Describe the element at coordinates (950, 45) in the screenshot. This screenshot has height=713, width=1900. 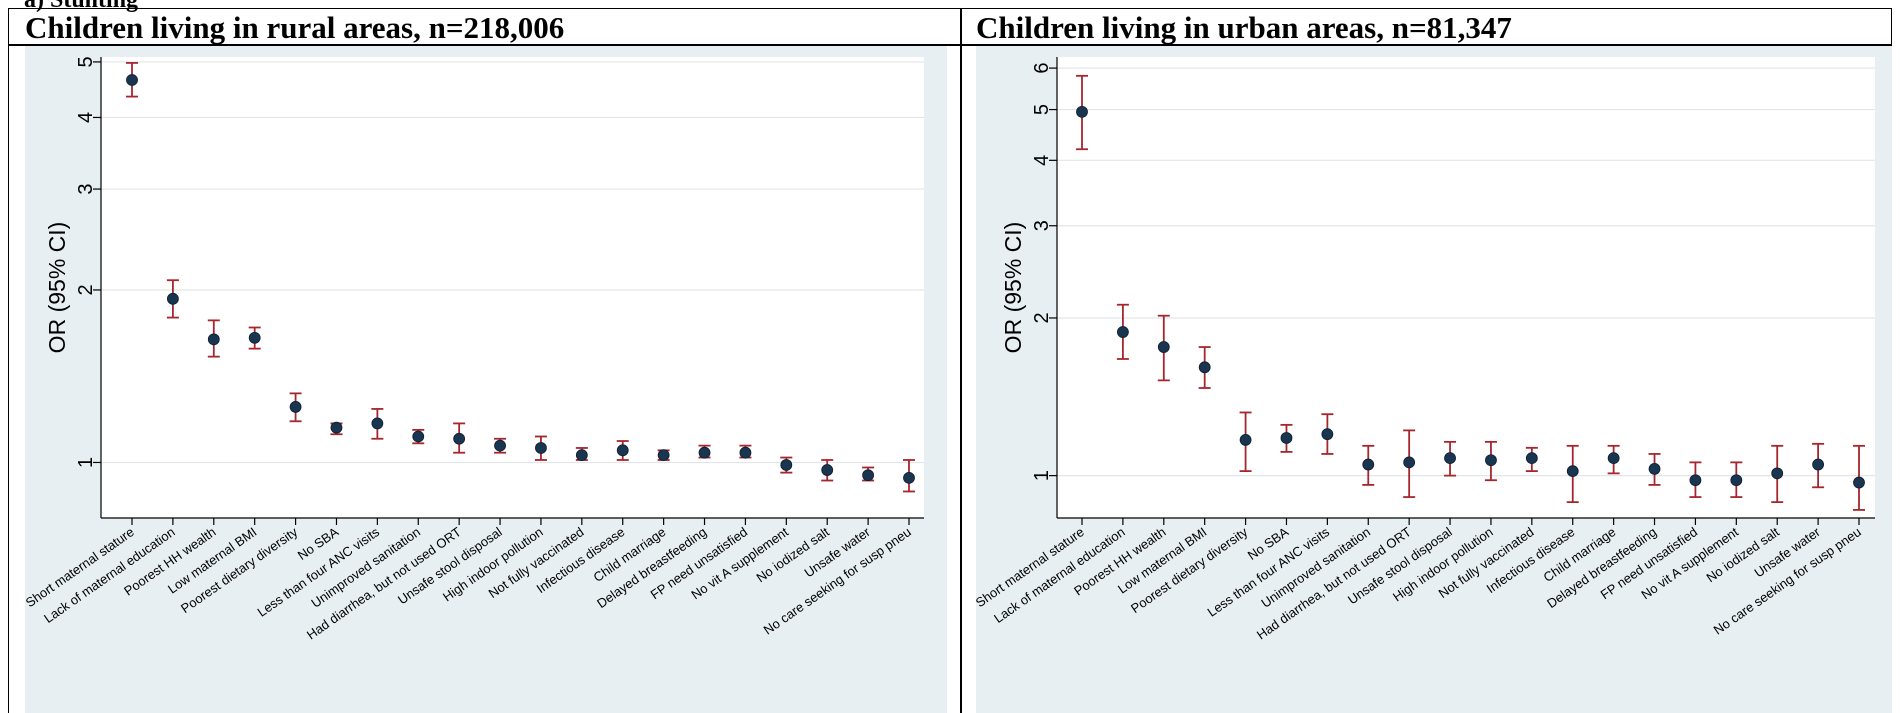
I see `title-row-separator` at that location.